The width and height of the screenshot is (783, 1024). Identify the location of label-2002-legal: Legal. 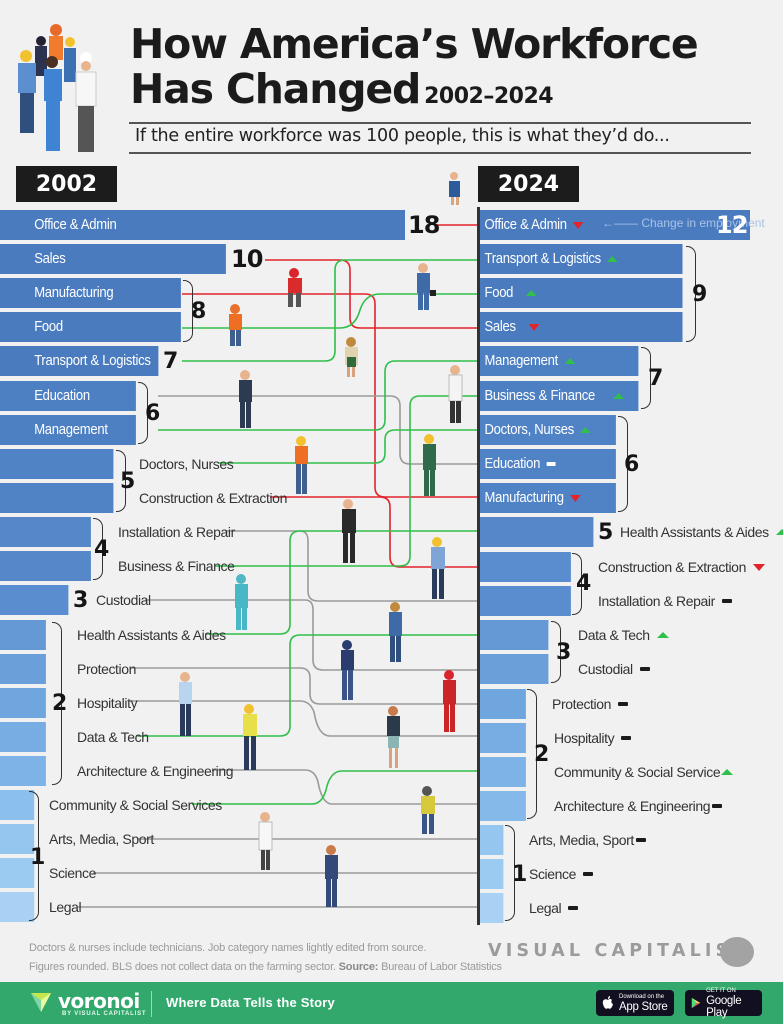
(65, 907).